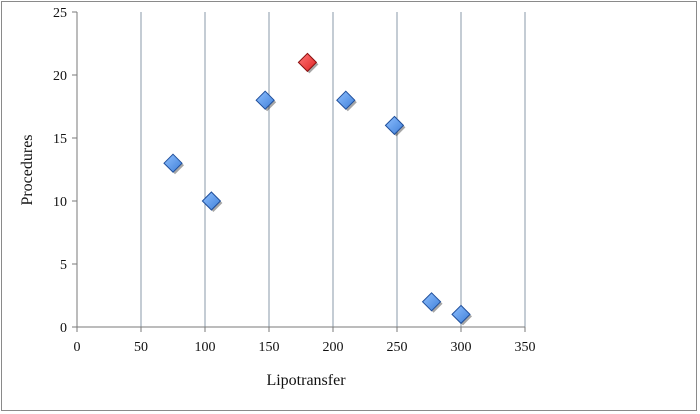 This screenshot has height=414, width=700. Describe the element at coordinates (60, 76) in the screenshot. I see `y-tick-label: 20` at that location.